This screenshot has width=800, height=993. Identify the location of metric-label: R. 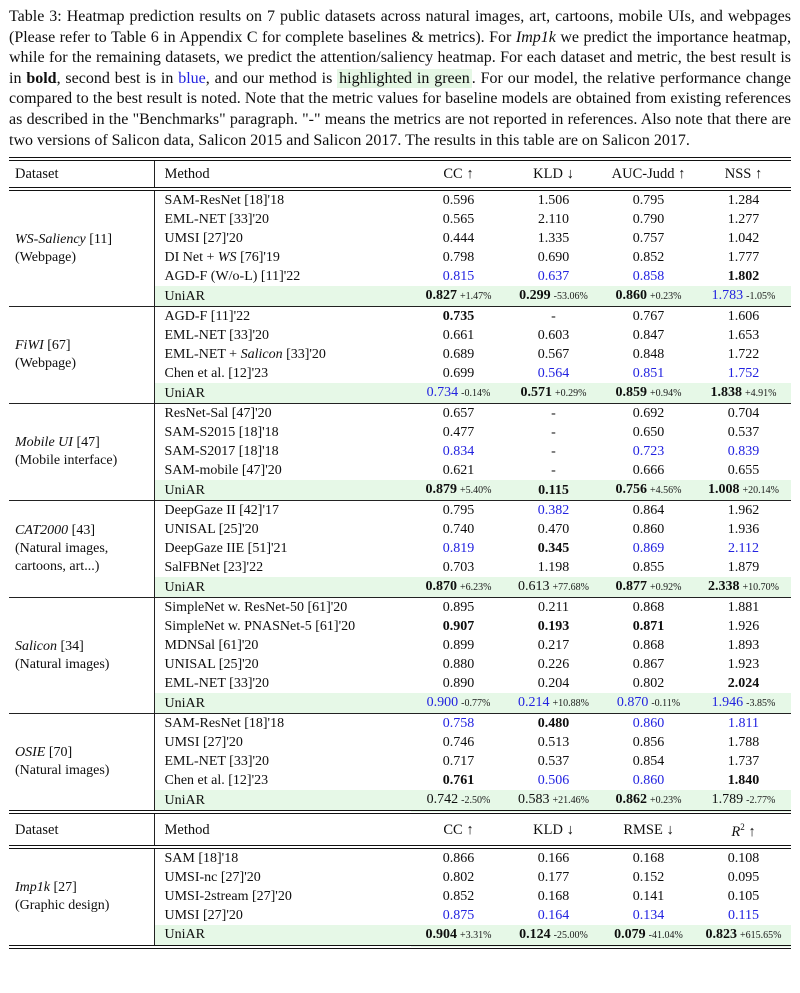
(736, 831).